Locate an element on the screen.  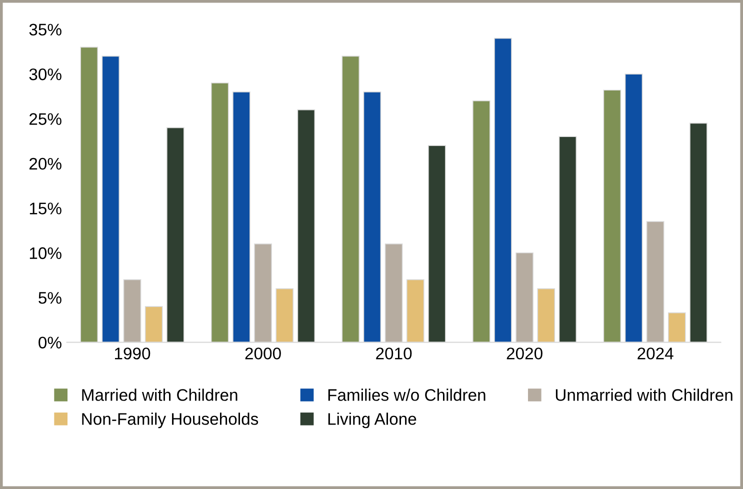
x-tick-label: 2000 is located at coordinates (263, 354).